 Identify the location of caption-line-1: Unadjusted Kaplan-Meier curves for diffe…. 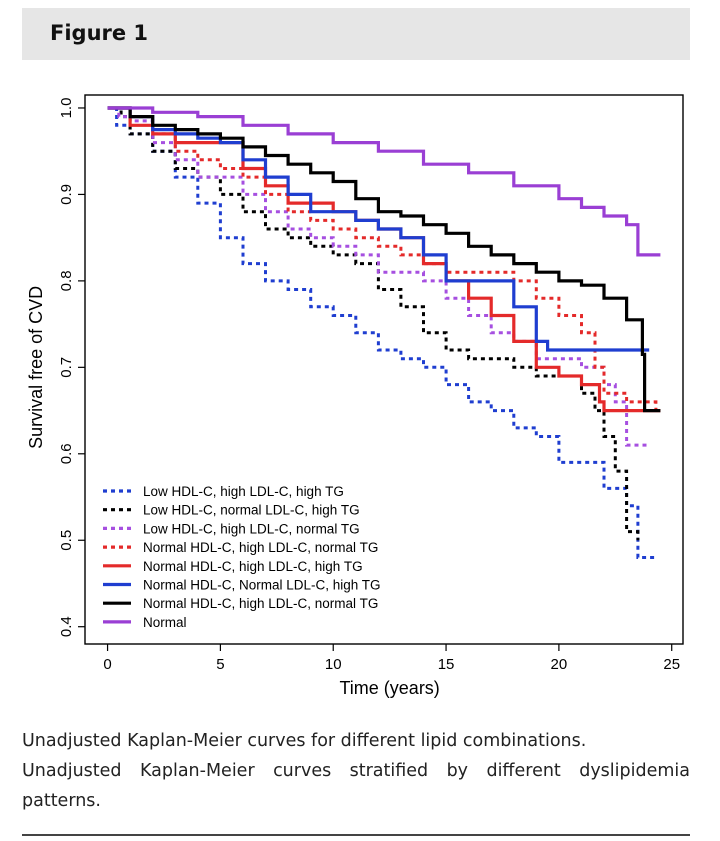
(304, 741).